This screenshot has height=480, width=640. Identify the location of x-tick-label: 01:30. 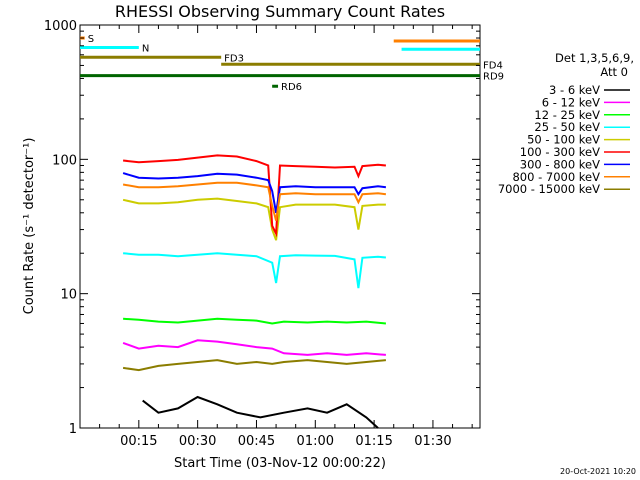
(432, 441).